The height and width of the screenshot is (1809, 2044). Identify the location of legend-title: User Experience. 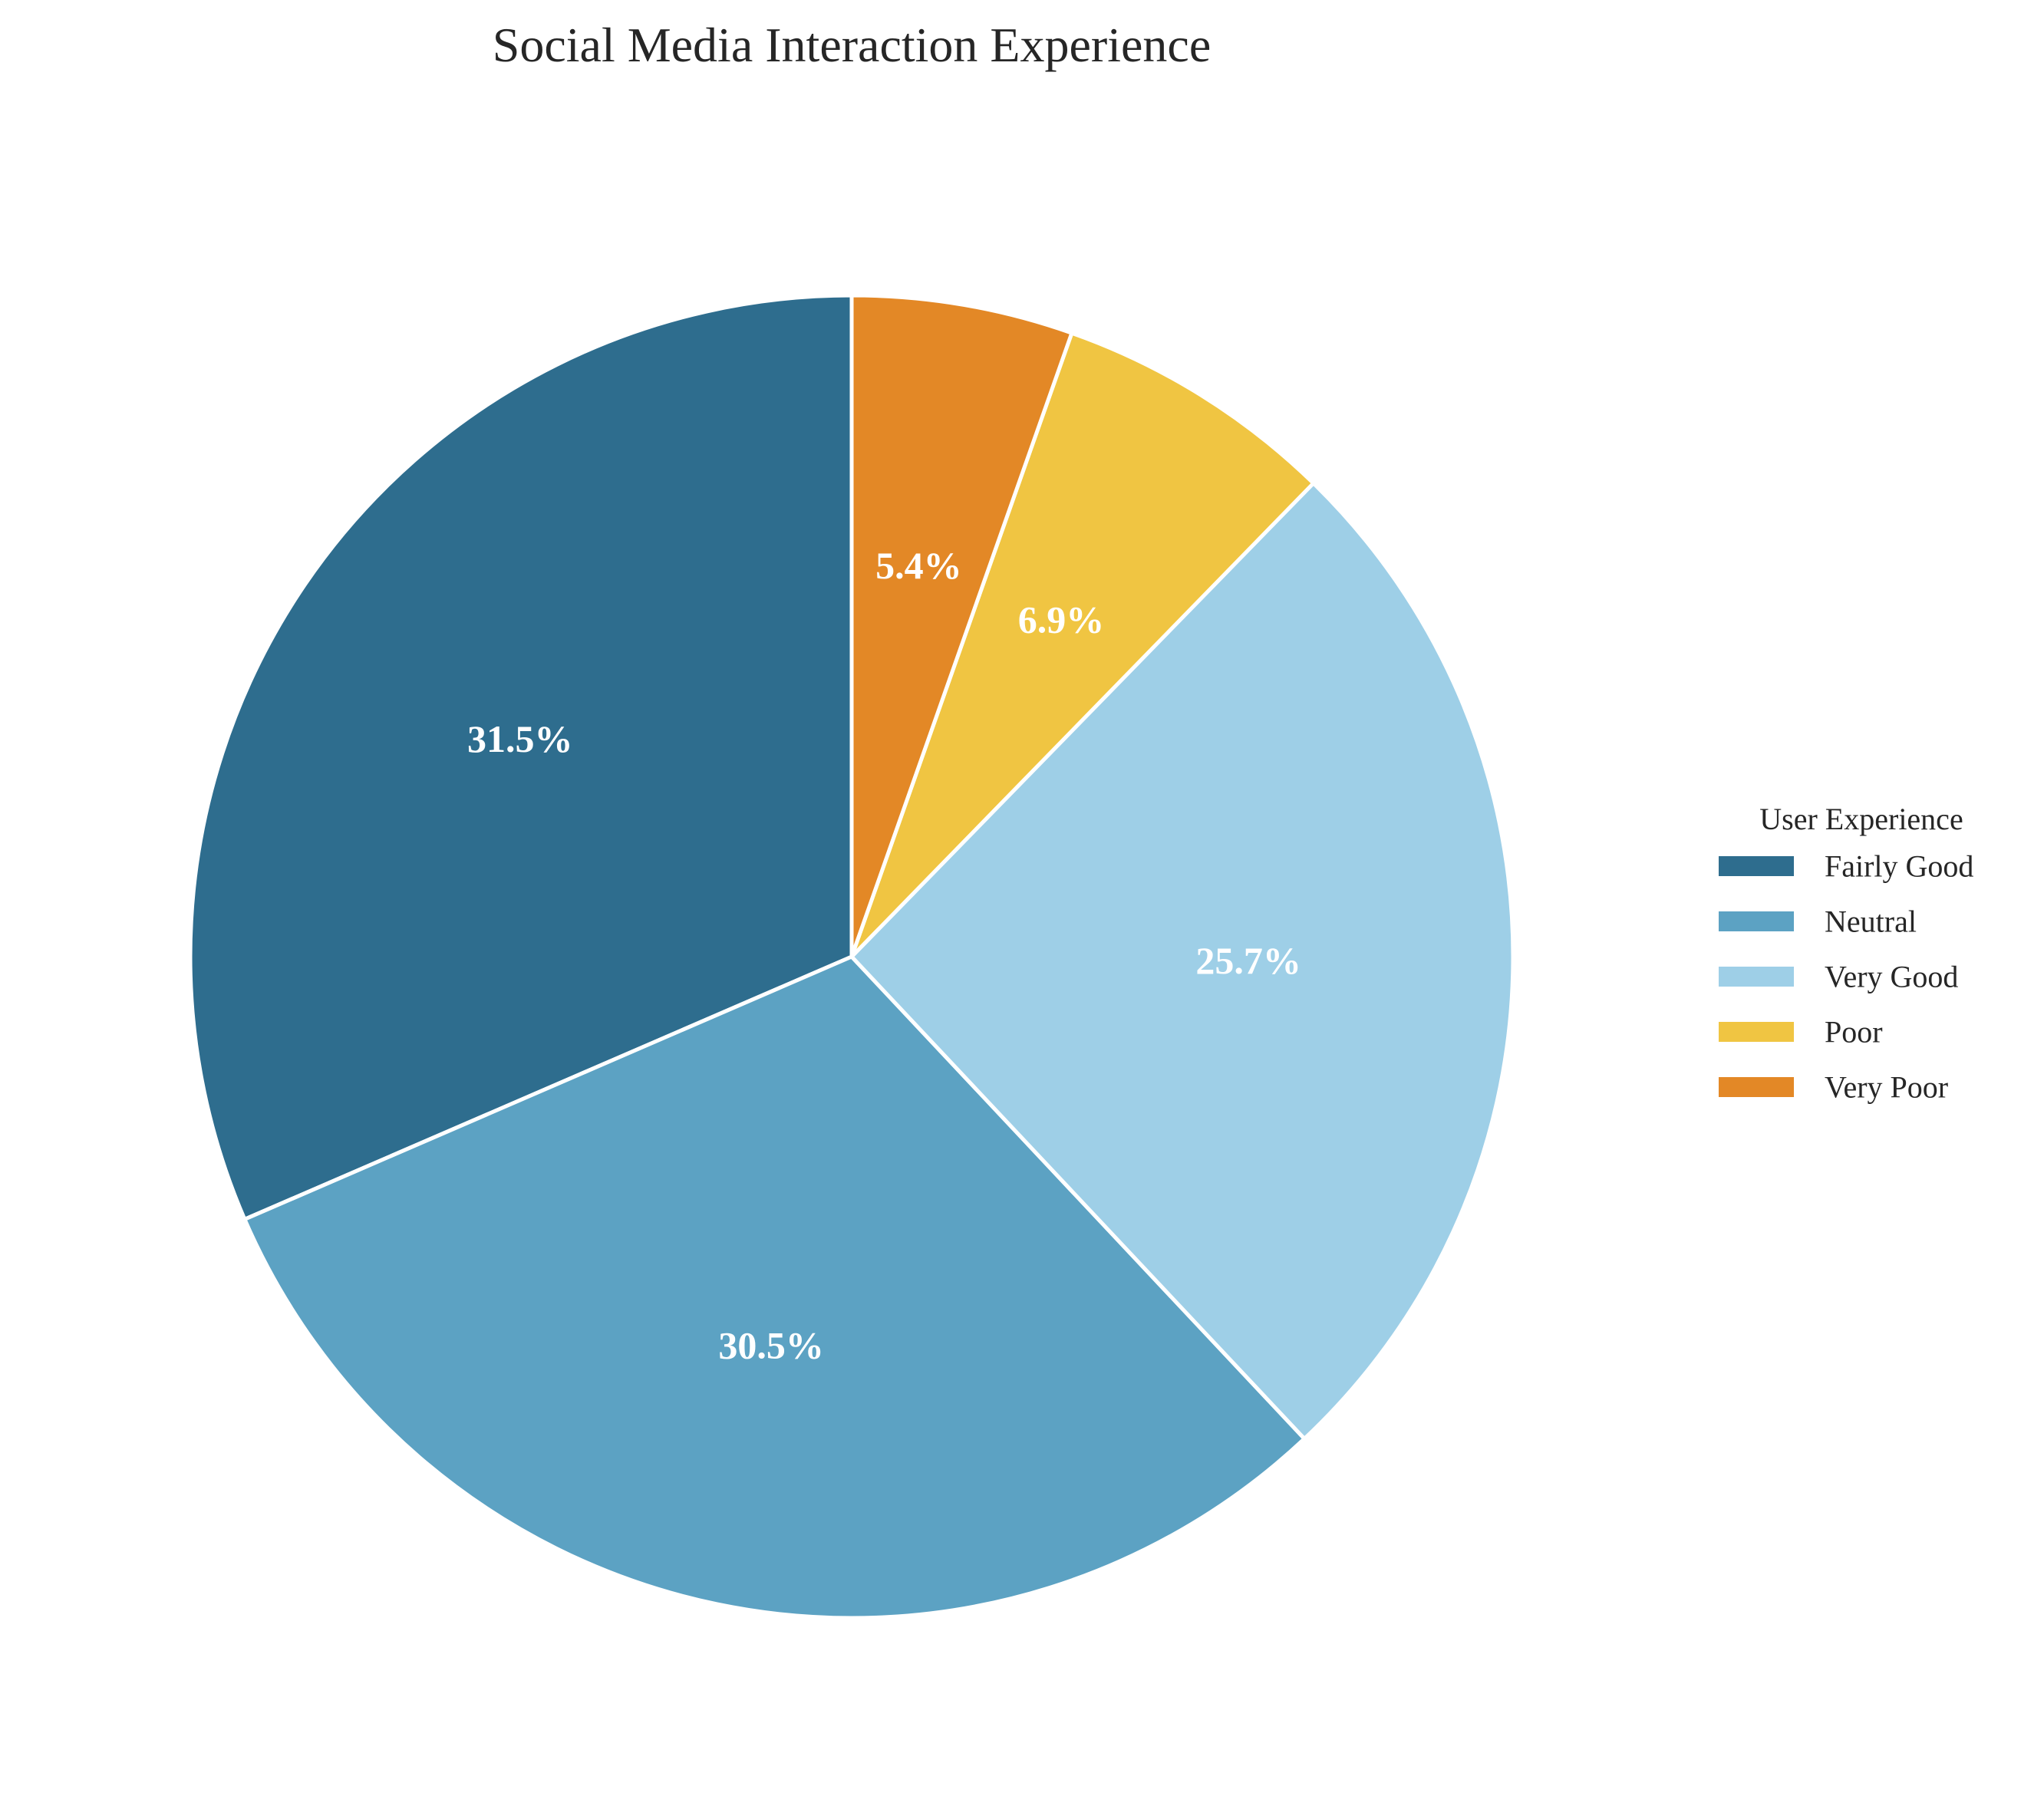
(1861, 819).